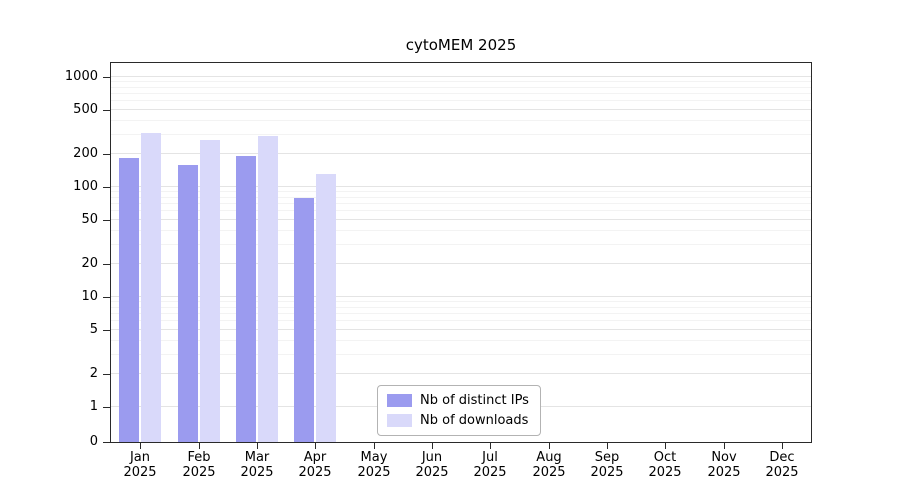 The width and height of the screenshot is (900, 500). Describe the element at coordinates (85, 109) in the screenshot. I see `y-tick-label: 500` at that location.